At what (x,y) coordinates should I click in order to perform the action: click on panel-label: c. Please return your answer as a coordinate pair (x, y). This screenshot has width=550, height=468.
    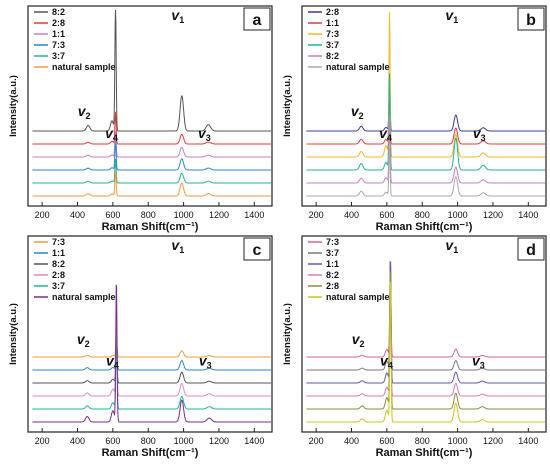
    Looking at the image, I should click on (257, 250).